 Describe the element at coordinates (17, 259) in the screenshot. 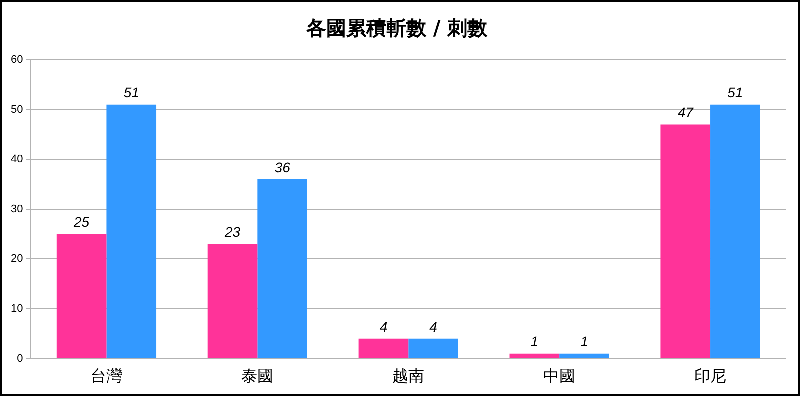

I see `y-tick-label: 20` at that location.